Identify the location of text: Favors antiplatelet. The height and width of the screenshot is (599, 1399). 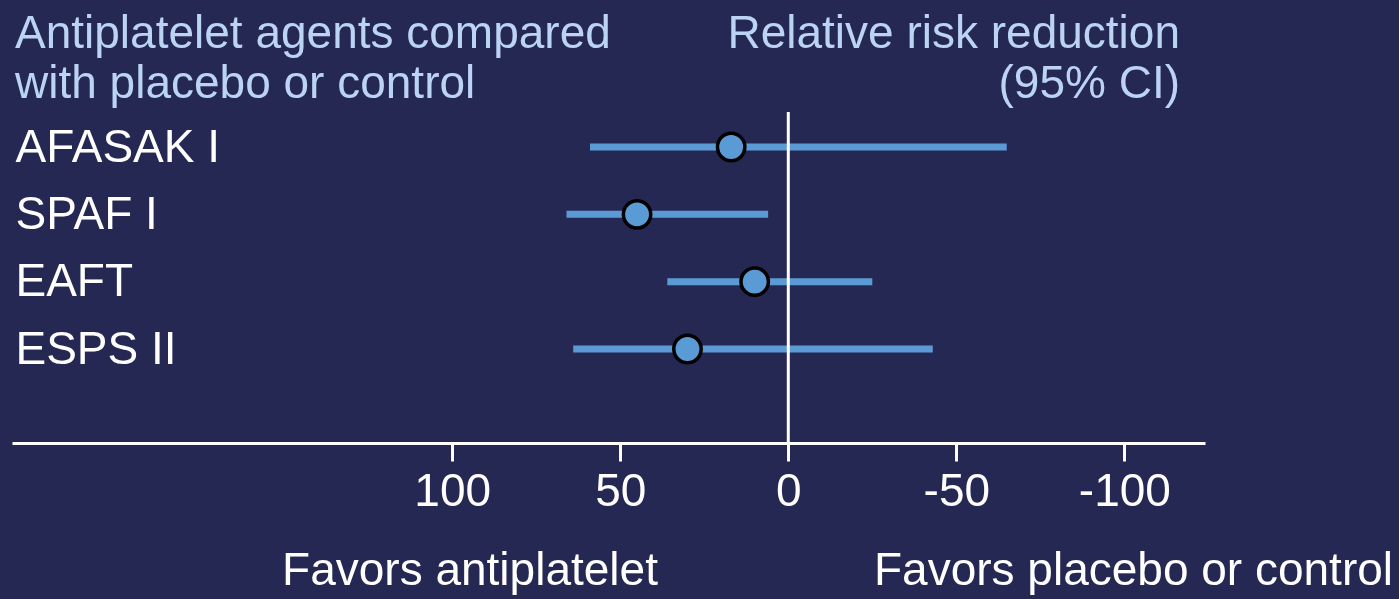
(470, 569).